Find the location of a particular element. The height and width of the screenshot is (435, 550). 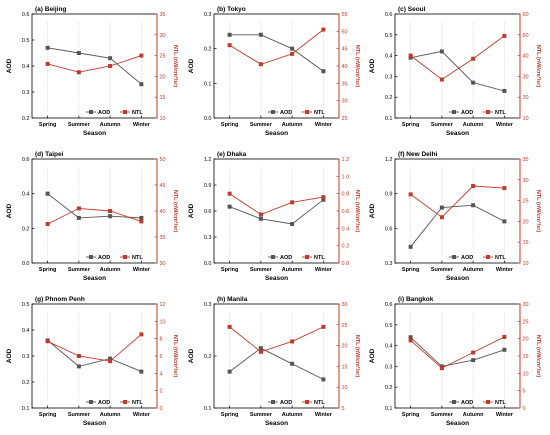

aod-tick-label: 0.3 is located at coordinates (208, 15).